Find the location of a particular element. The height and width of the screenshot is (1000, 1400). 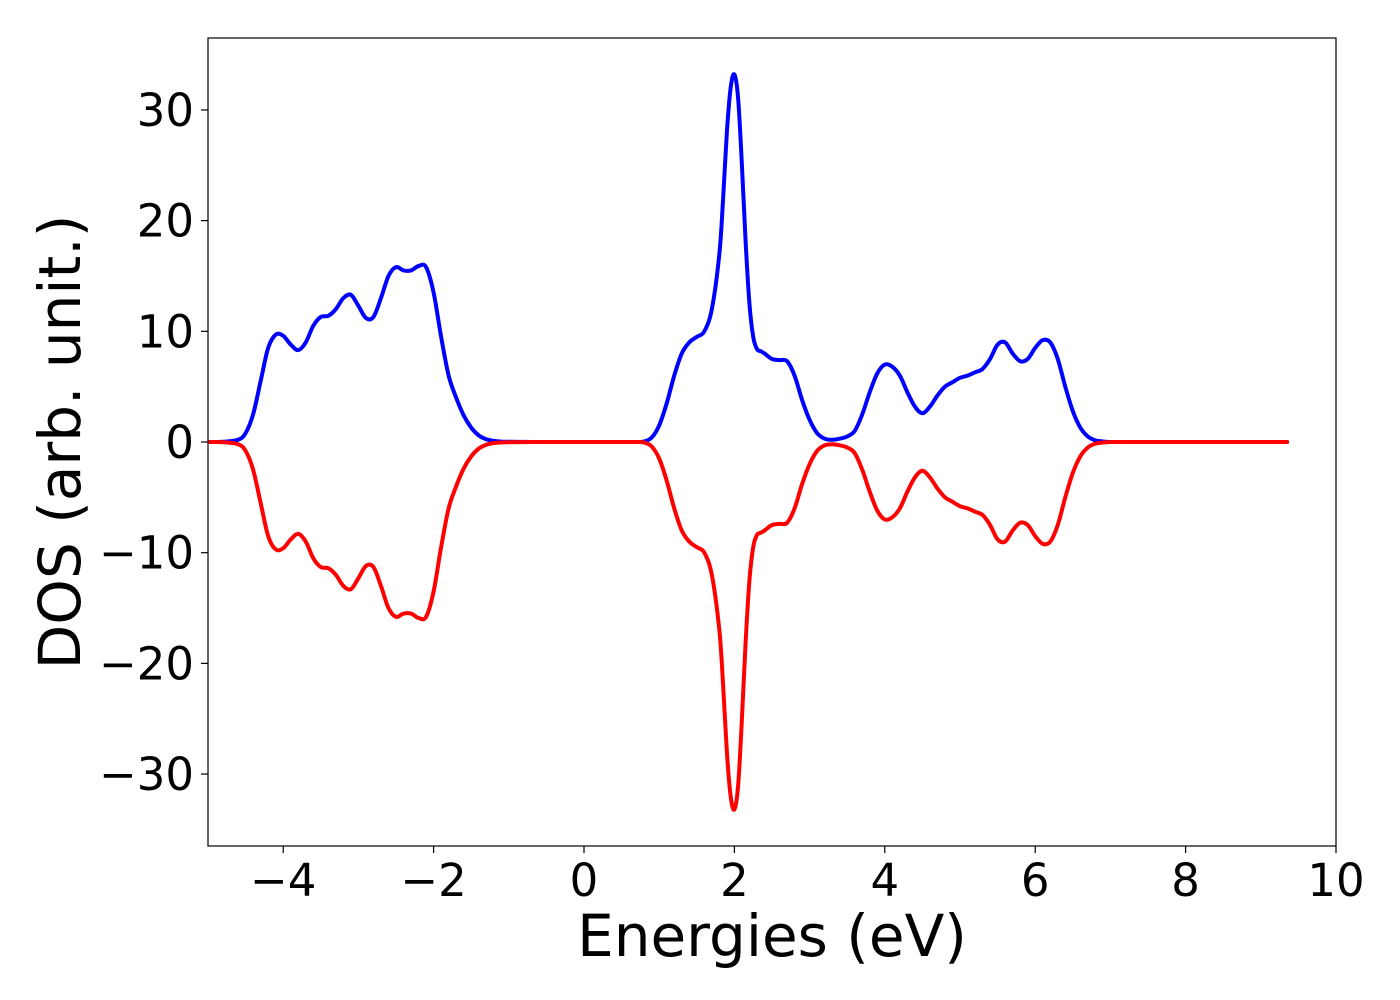

y-tick-label: −30 is located at coordinates (146, 774).